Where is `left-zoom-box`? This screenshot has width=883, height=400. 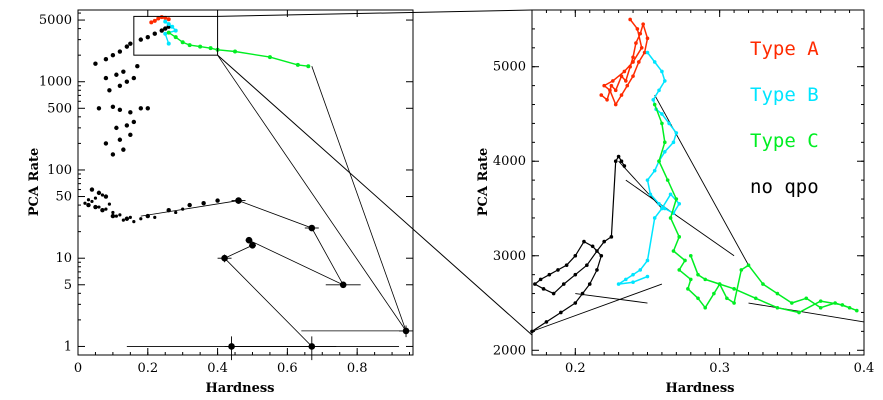 left-zoom-box is located at coordinates (176, 35).